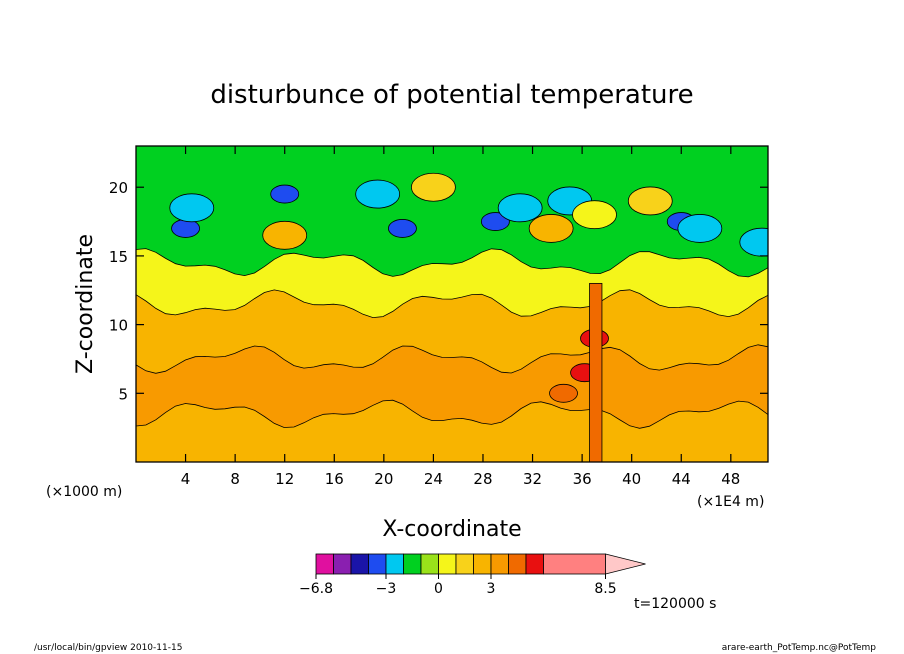  What do you see at coordinates (605, 589) in the screenshot?
I see `colorbar-tick-label: 8.5` at bounding box center [605, 589].